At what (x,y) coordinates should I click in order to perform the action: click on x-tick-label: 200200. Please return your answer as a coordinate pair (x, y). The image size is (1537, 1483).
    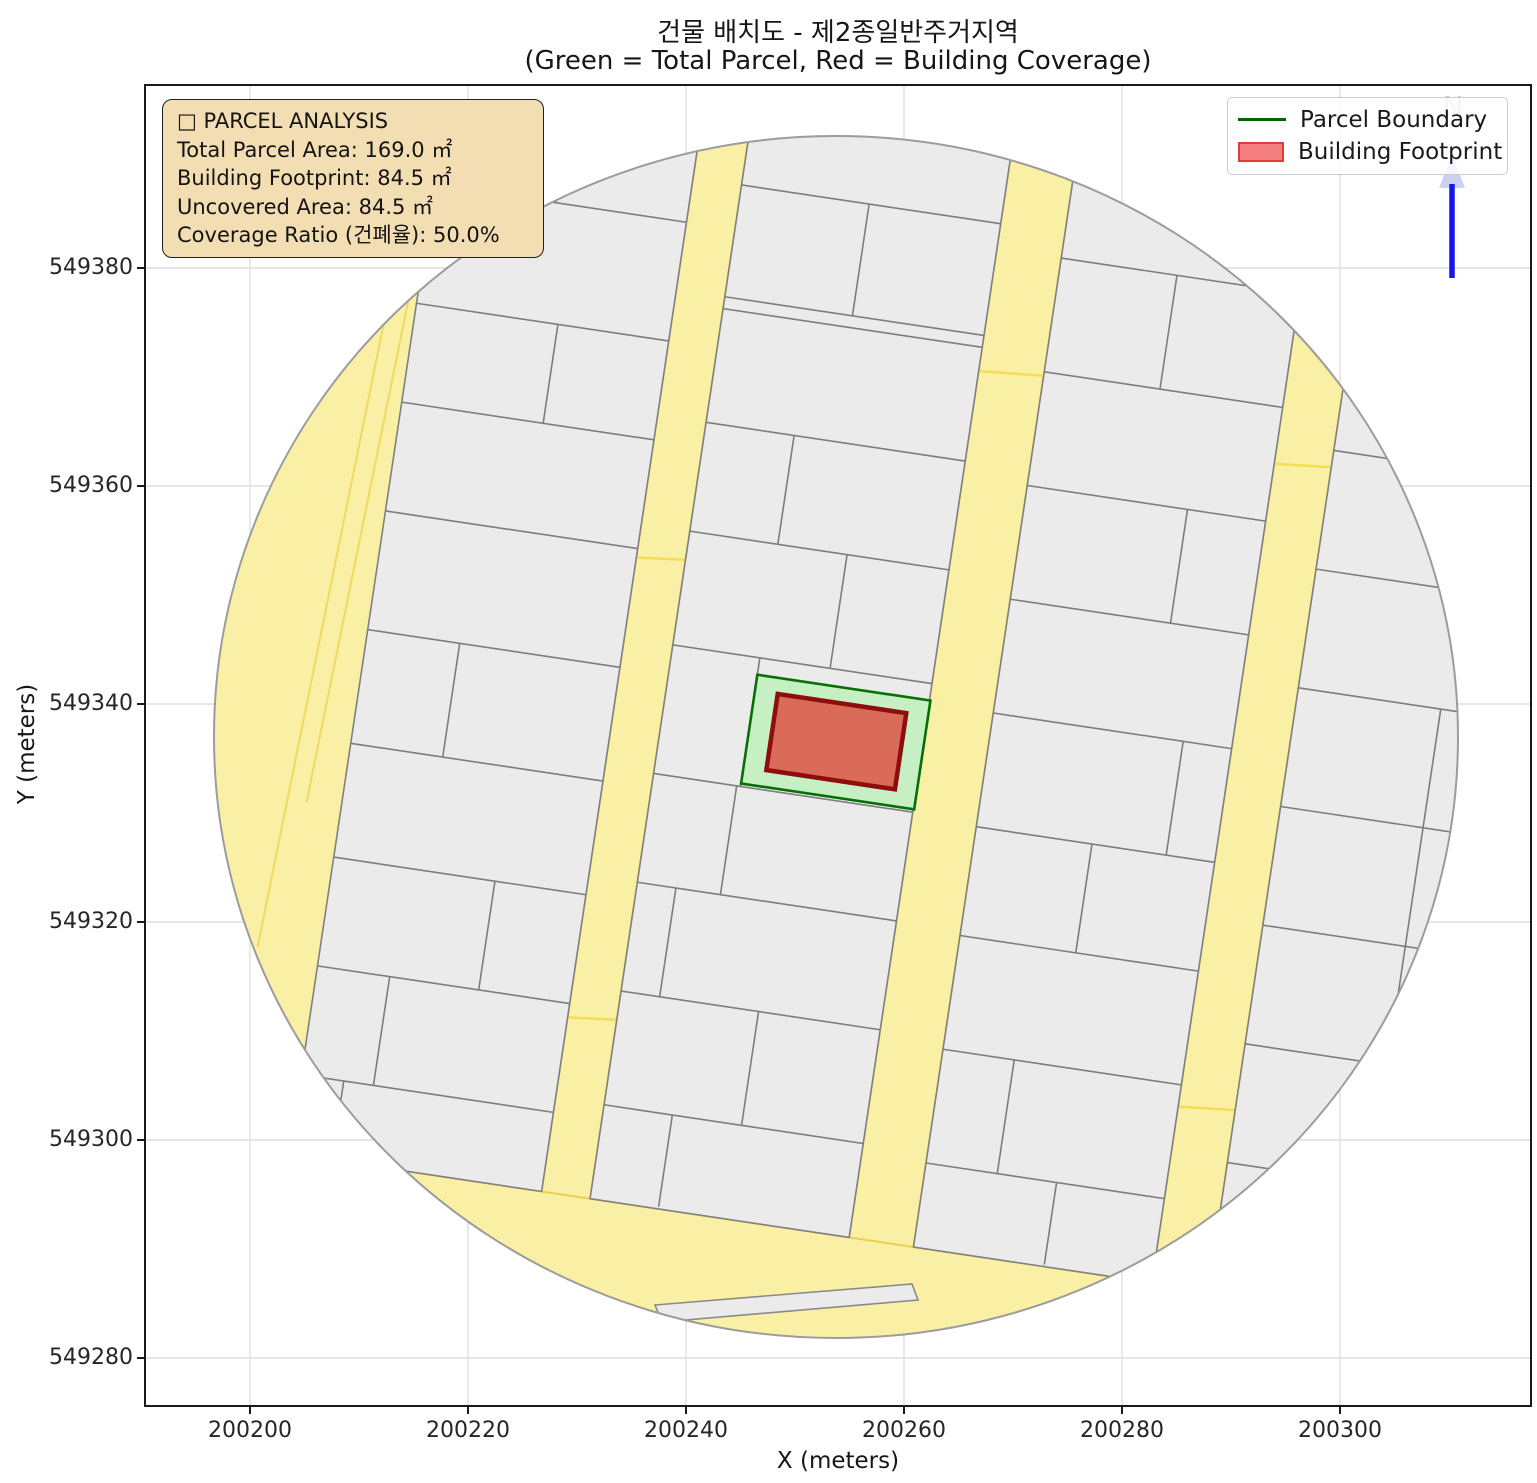
    Looking at the image, I should click on (250, 1430).